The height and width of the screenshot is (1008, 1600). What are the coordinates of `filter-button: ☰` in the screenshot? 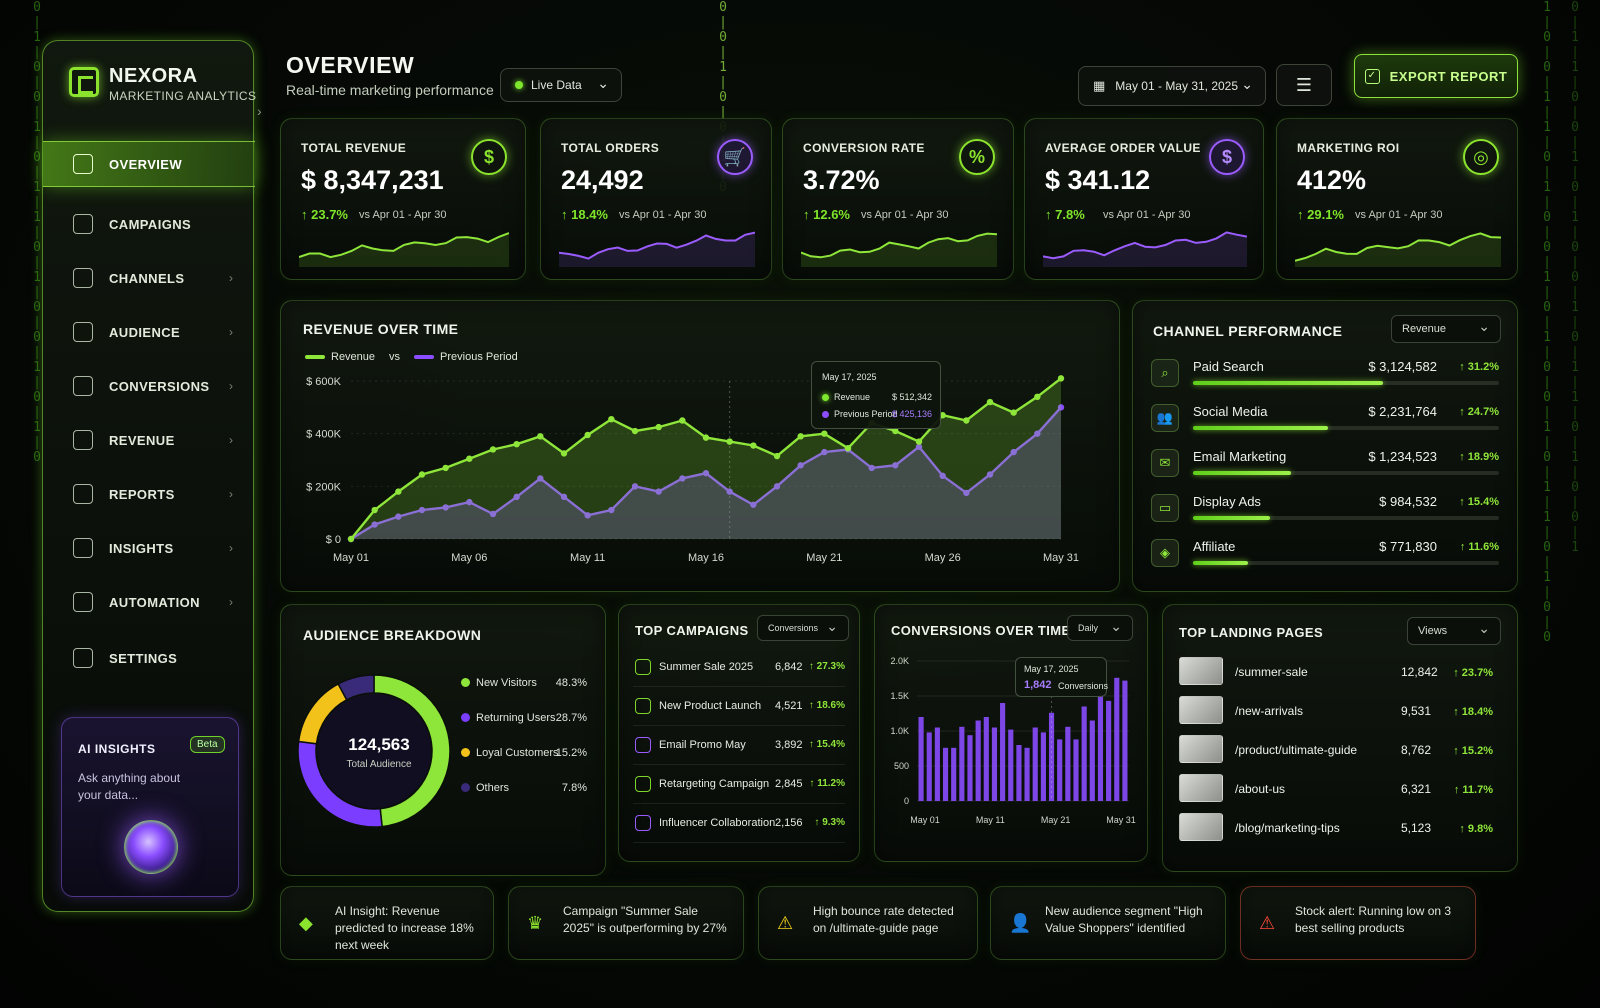 It's located at (1304, 85).